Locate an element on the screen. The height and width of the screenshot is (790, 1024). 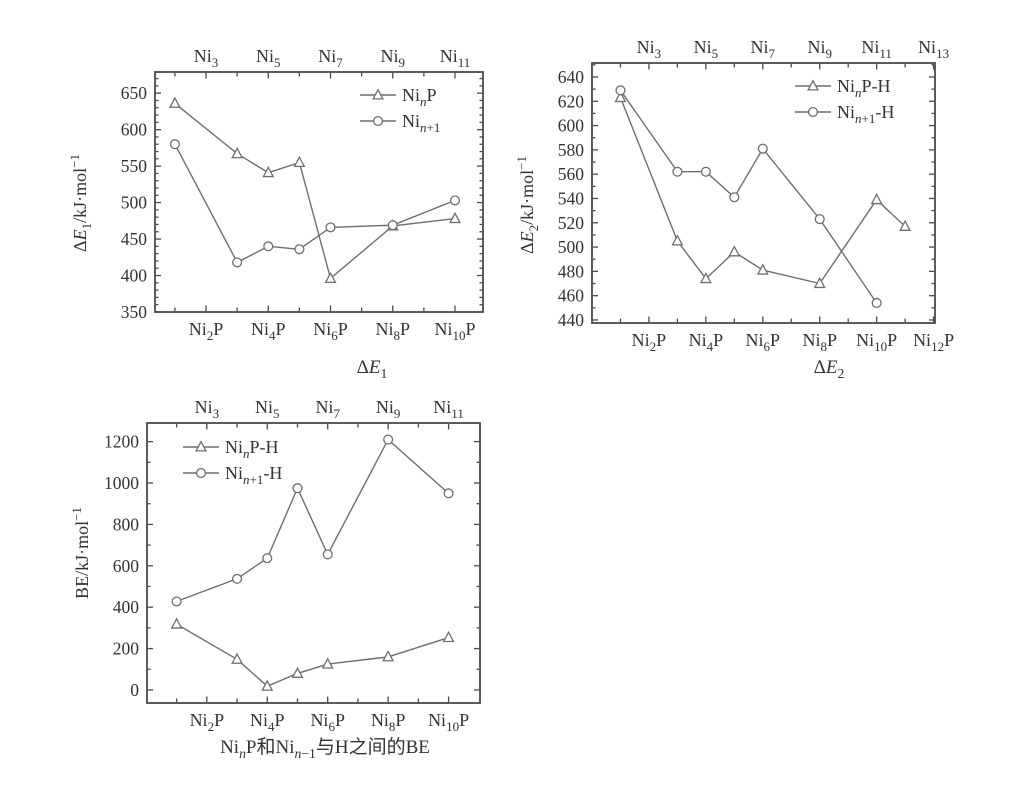
y-tick-label: 450 is located at coordinates (134, 239).